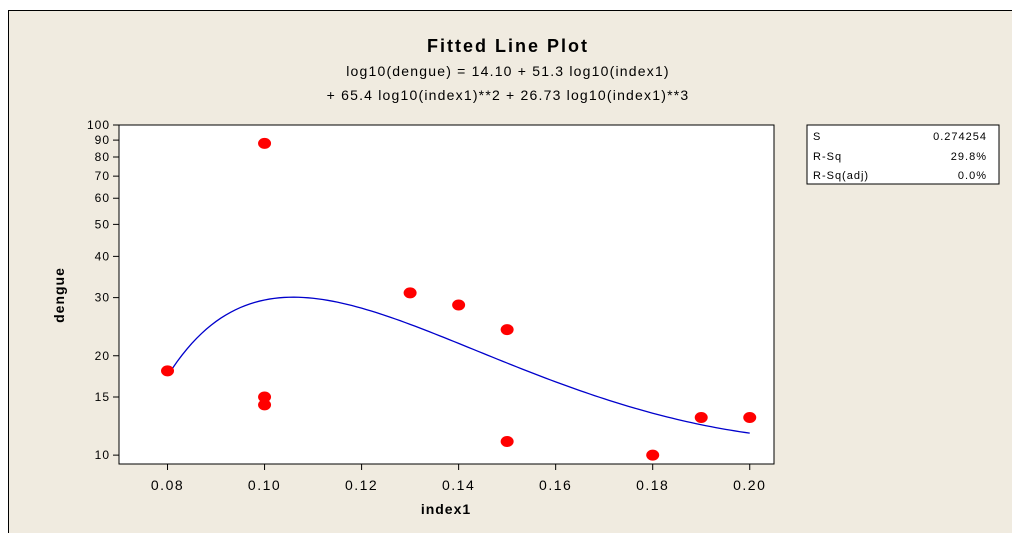 The width and height of the screenshot is (1014, 533). What do you see at coordinates (827, 157) in the screenshot?
I see `stat-label-r-sq: R-Sq` at bounding box center [827, 157].